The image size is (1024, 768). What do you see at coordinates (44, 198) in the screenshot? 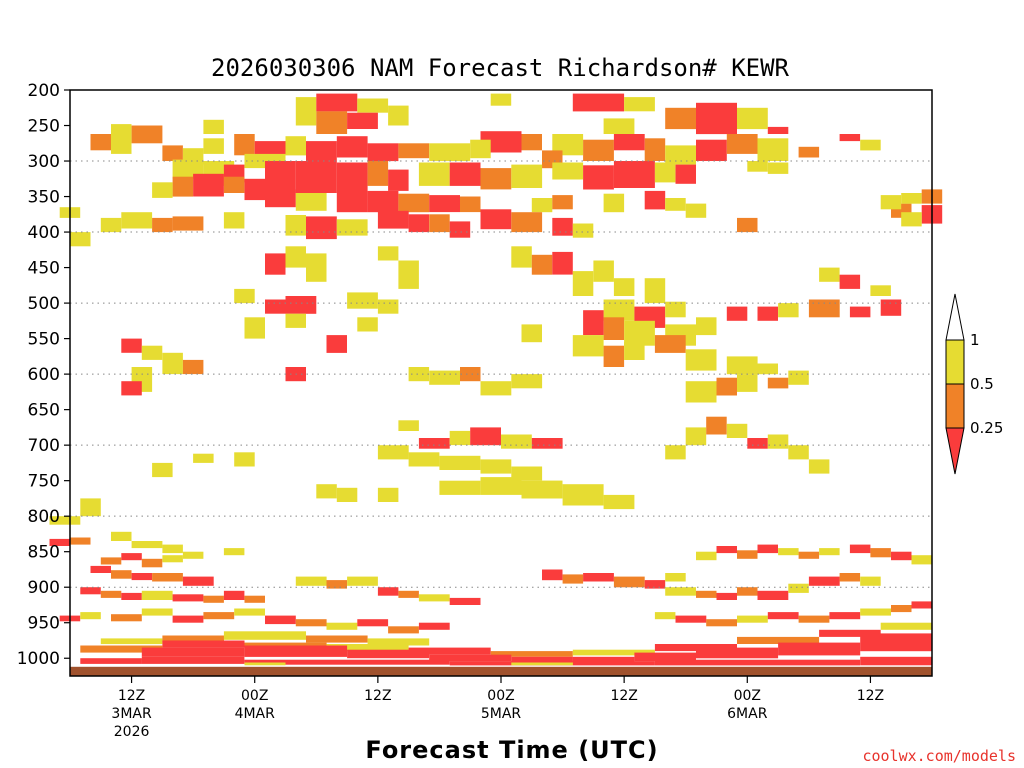
I see `ytick-label-350: 350` at bounding box center [44, 198].